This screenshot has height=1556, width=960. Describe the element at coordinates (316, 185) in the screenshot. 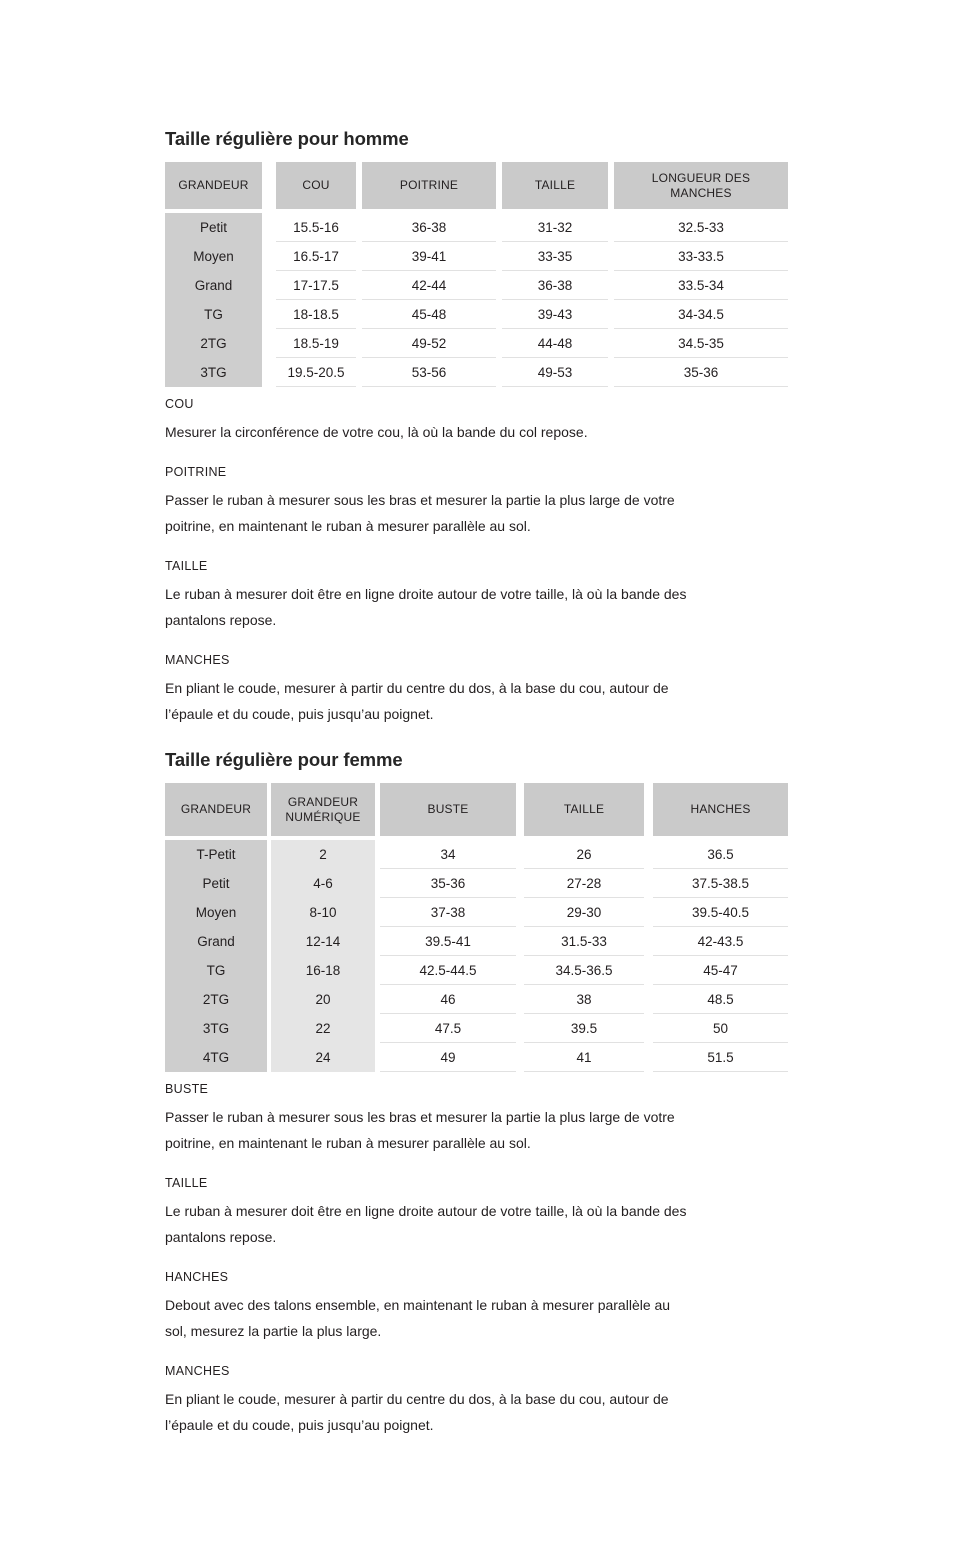

I see `table-header-cell: COU` at that location.